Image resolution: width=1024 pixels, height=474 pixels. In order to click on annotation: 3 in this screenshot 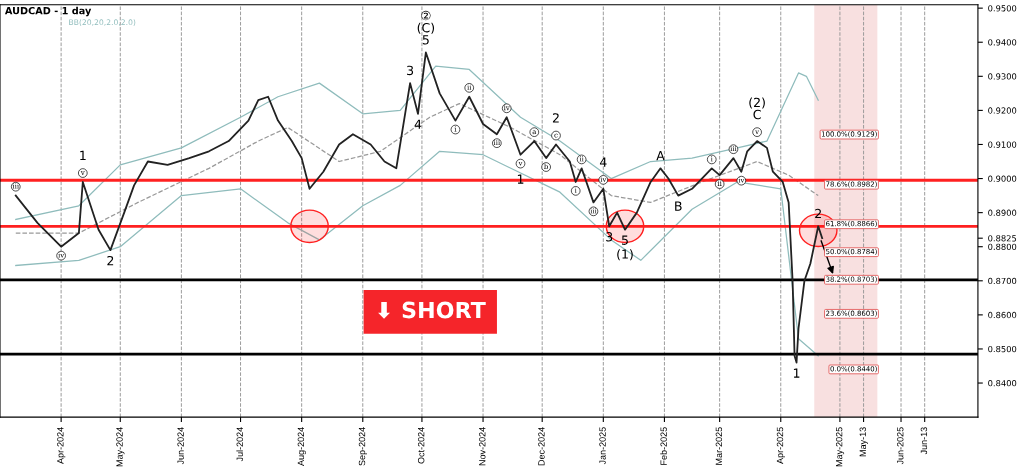, I will do `click(410, 70)`.